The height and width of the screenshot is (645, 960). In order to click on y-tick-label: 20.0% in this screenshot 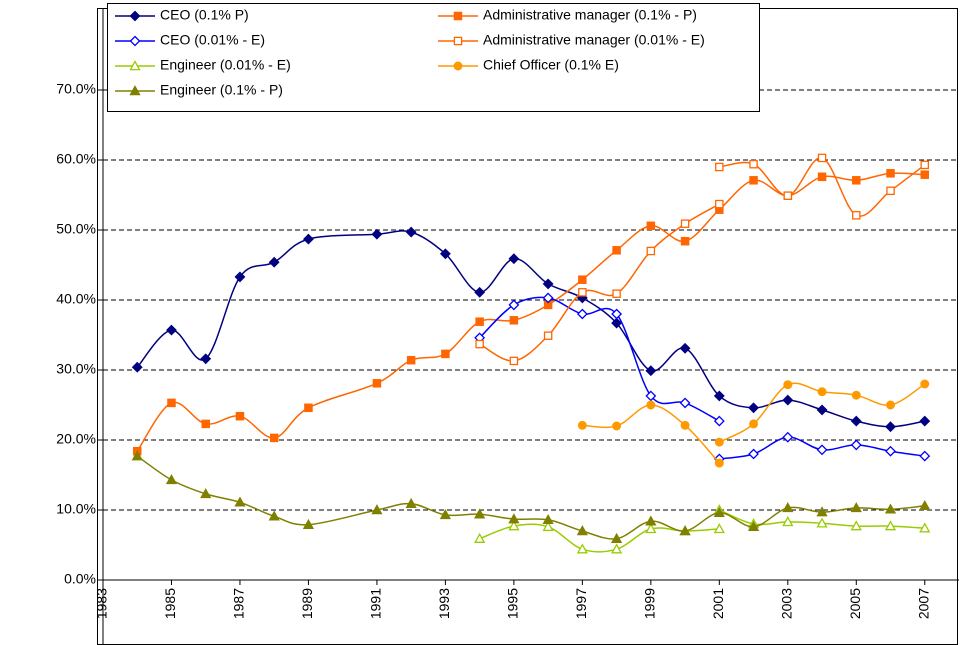, I will do `click(76, 439)`.